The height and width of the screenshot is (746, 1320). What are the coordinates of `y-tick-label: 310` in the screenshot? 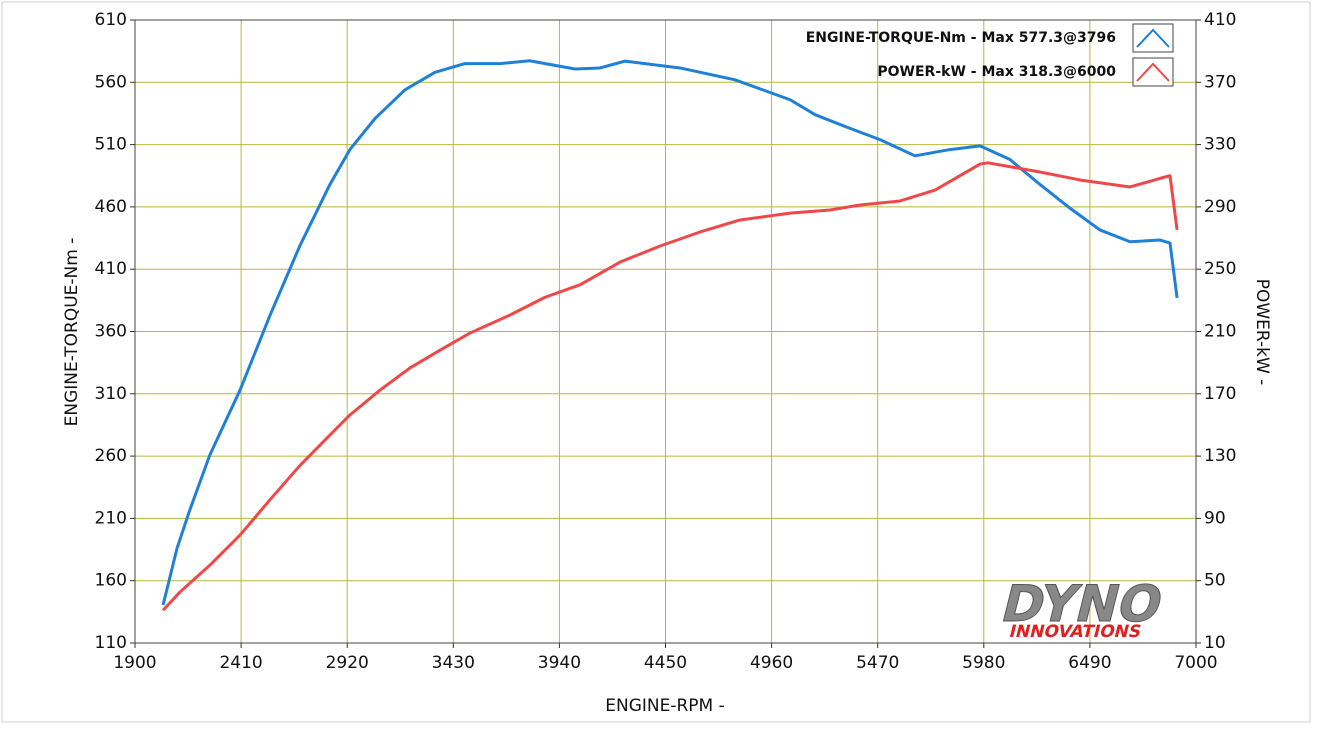 It's located at (111, 394).